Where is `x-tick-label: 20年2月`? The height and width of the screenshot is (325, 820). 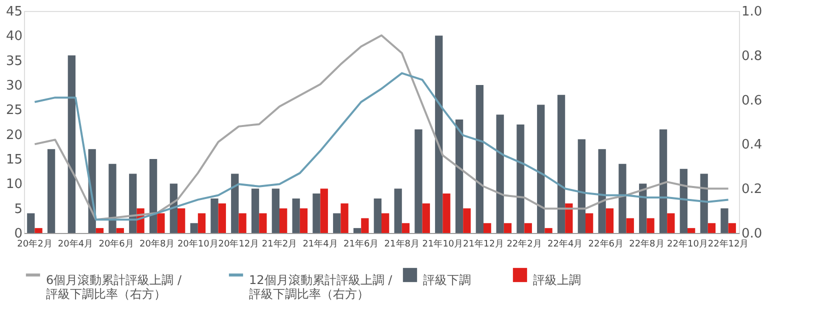
x-tick-label: 20年2月 is located at coordinates (34, 244).